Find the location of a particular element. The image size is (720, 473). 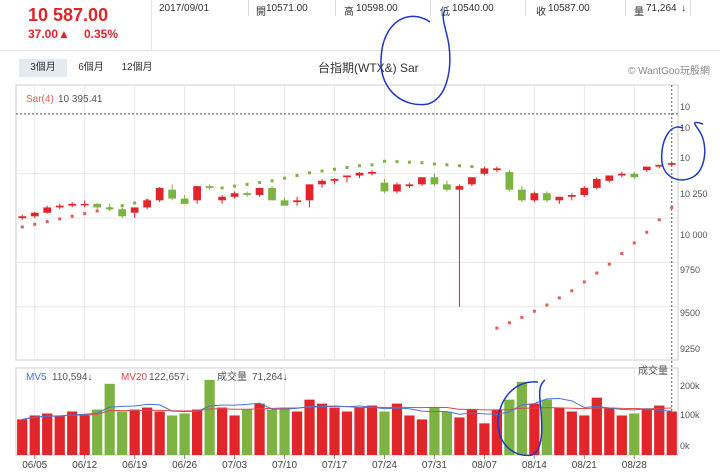

close-label: 收 is located at coordinates (541, 12).